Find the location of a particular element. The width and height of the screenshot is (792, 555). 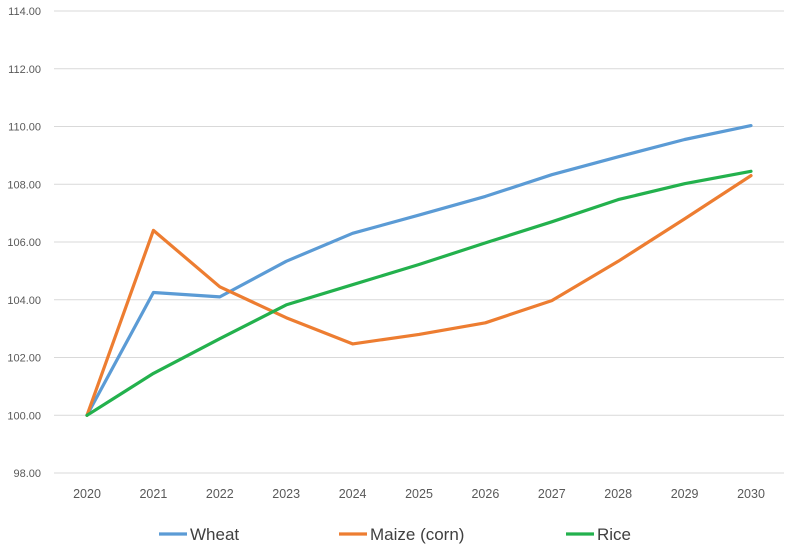

y-tick-label: 102.00 is located at coordinates (24, 359).